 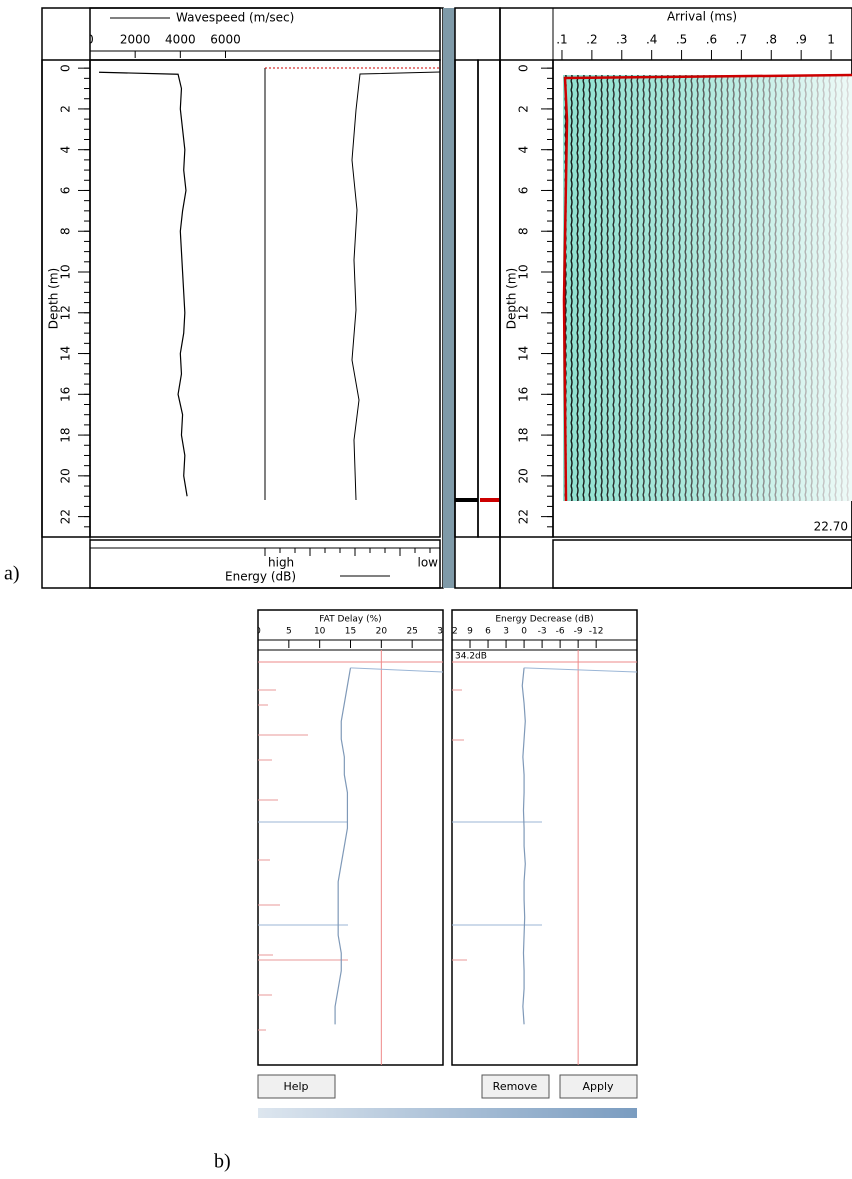 I want to click on x-tick-label: 20, so click(x=382, y=632).